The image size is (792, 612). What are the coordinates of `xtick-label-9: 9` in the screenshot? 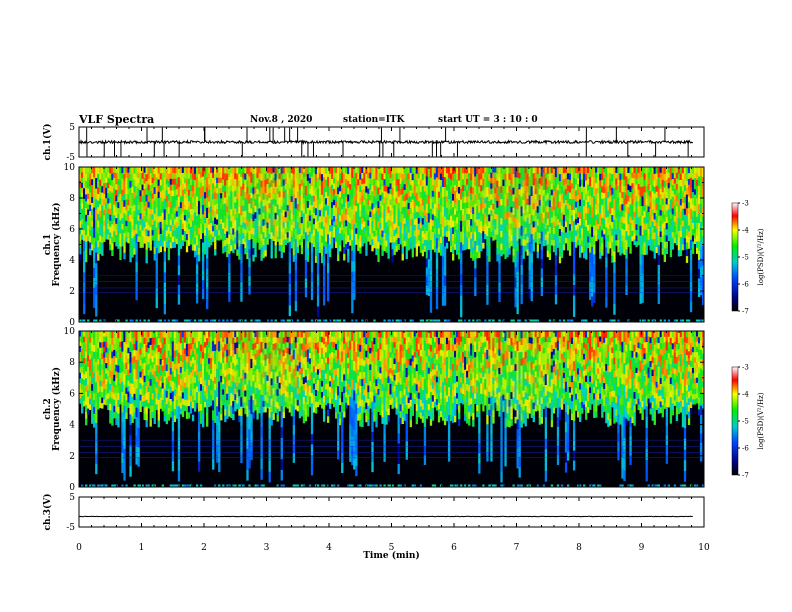 It's located at (642, 548).